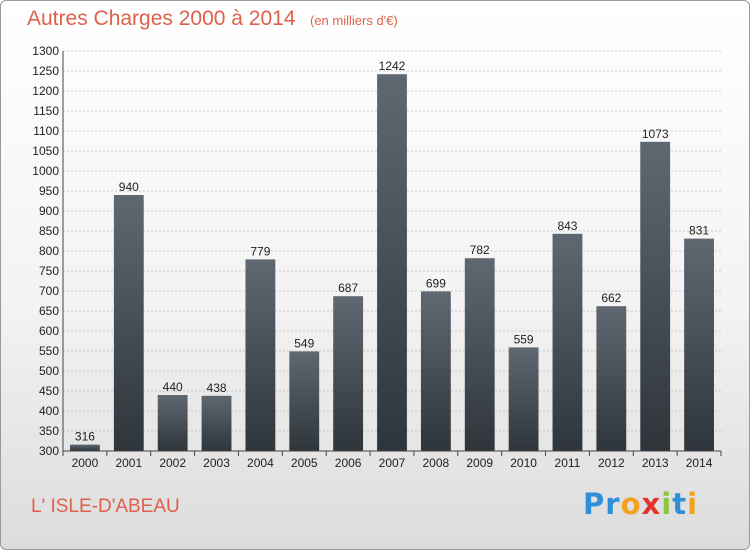 Image resolution: width=750 pixels, height=550 pixels. I want to click on bar-2014, so click(699, 344).